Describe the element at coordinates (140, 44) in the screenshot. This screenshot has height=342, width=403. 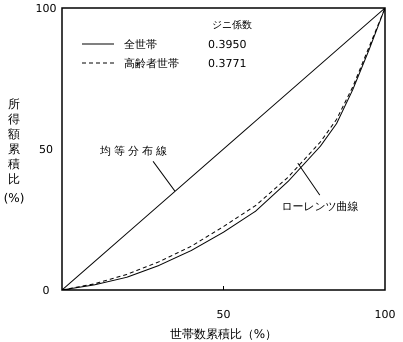
I see `legend-label: 全世帯` at that location.